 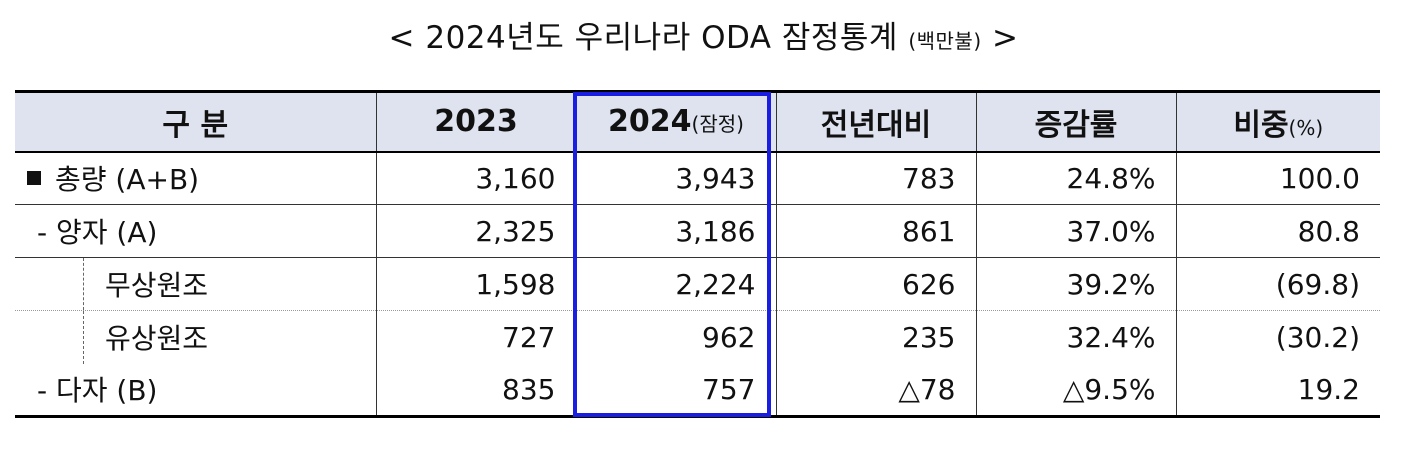 I want to click on row-label: 무상원조, so click(x=195, y=284).